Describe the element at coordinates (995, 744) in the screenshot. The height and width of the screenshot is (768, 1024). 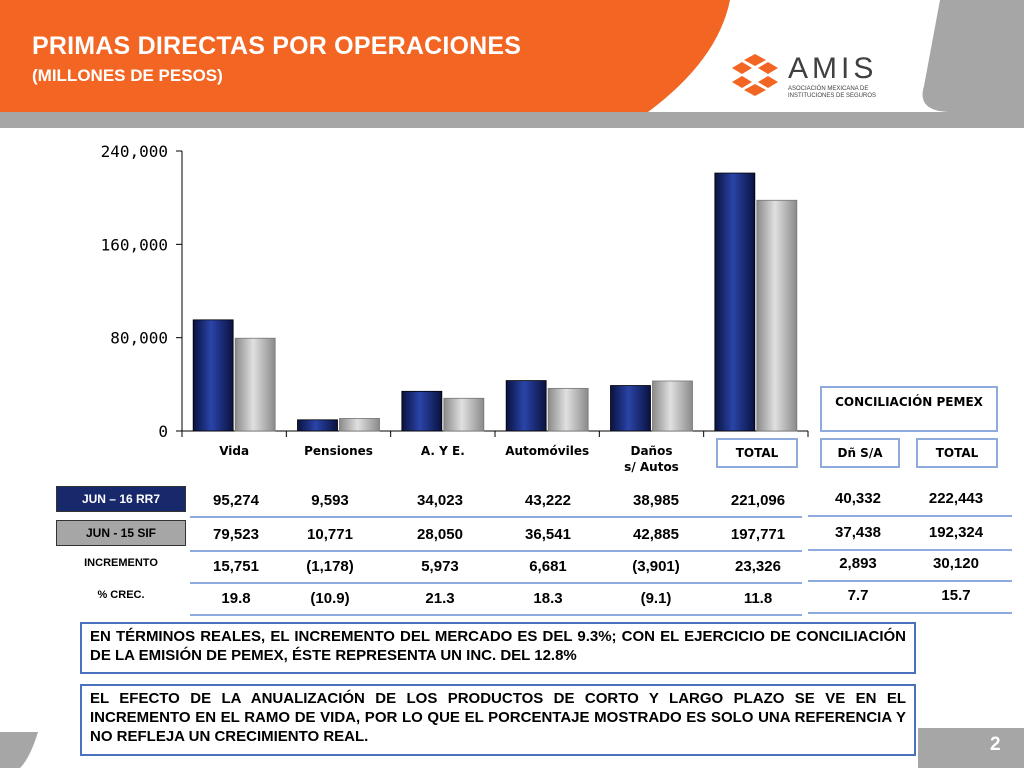
I see `page-number: 2` at that location.